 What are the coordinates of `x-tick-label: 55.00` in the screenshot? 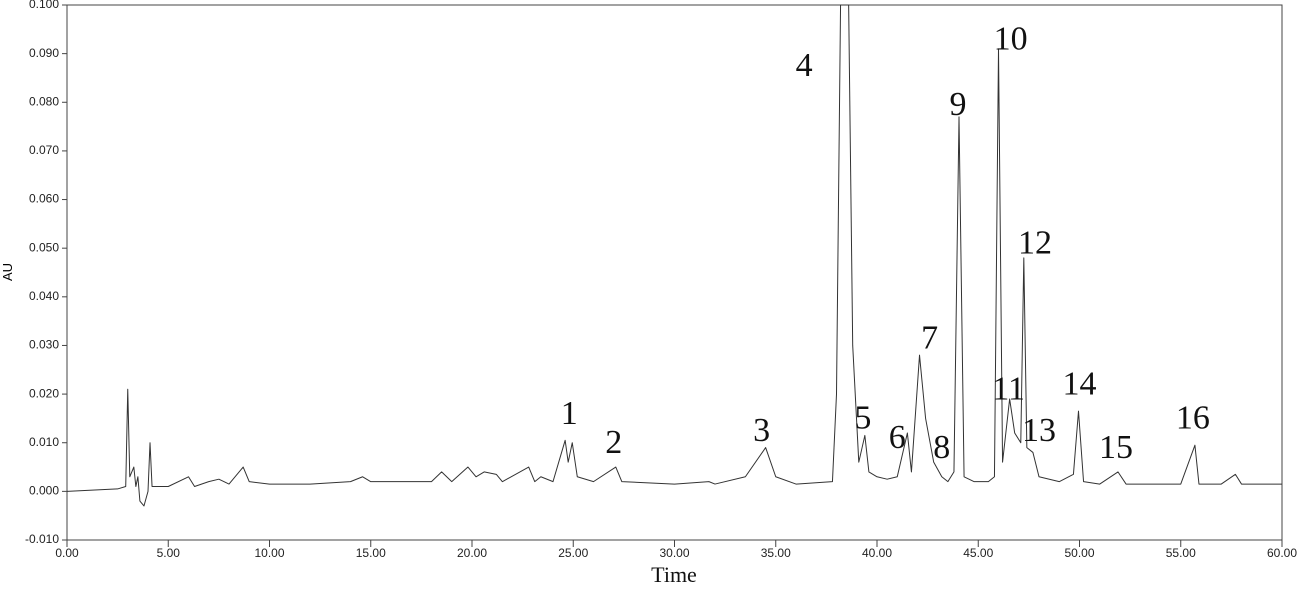 It's located at (1181, 553).